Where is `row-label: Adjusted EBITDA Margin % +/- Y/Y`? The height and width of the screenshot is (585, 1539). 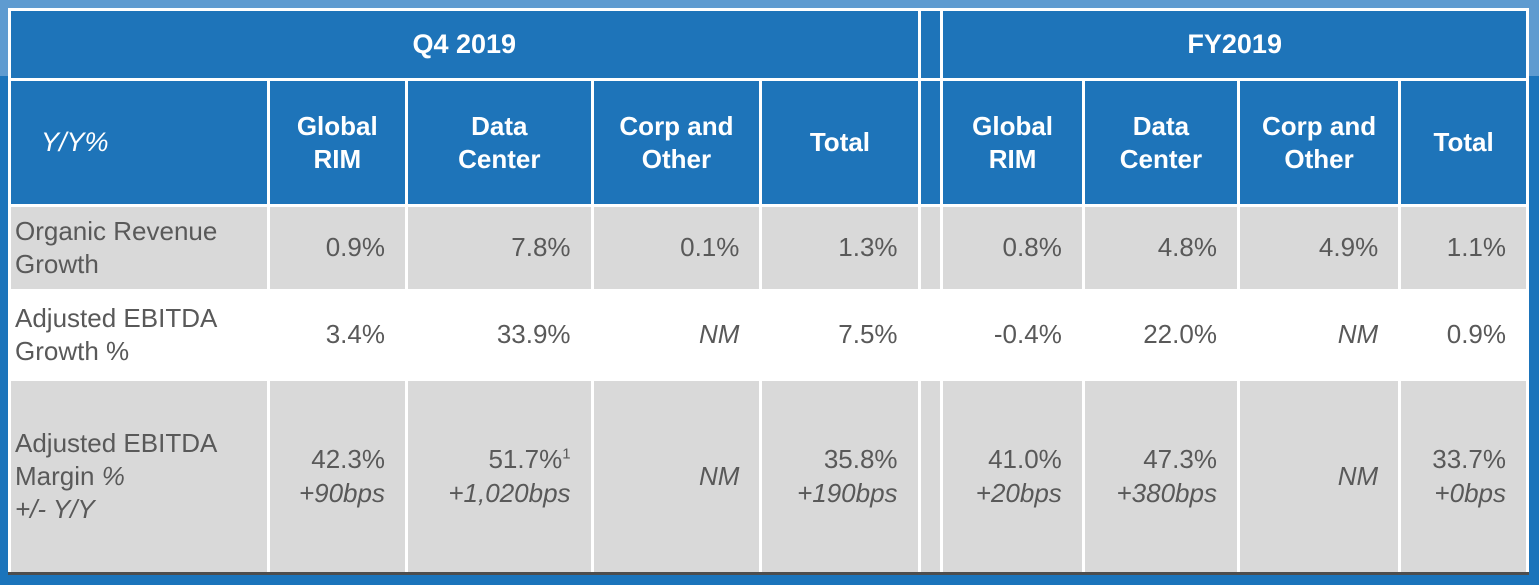
row-label: Adjusted EBITDA Margin % +/- Y/Y is located at coordinates (139, 476).